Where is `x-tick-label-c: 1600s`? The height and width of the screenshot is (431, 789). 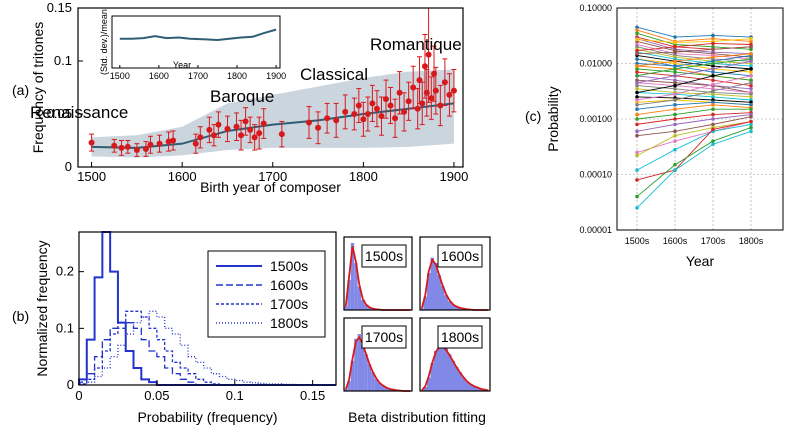
x-tick-label-c: 1600s is located at coordinates (675, 241).